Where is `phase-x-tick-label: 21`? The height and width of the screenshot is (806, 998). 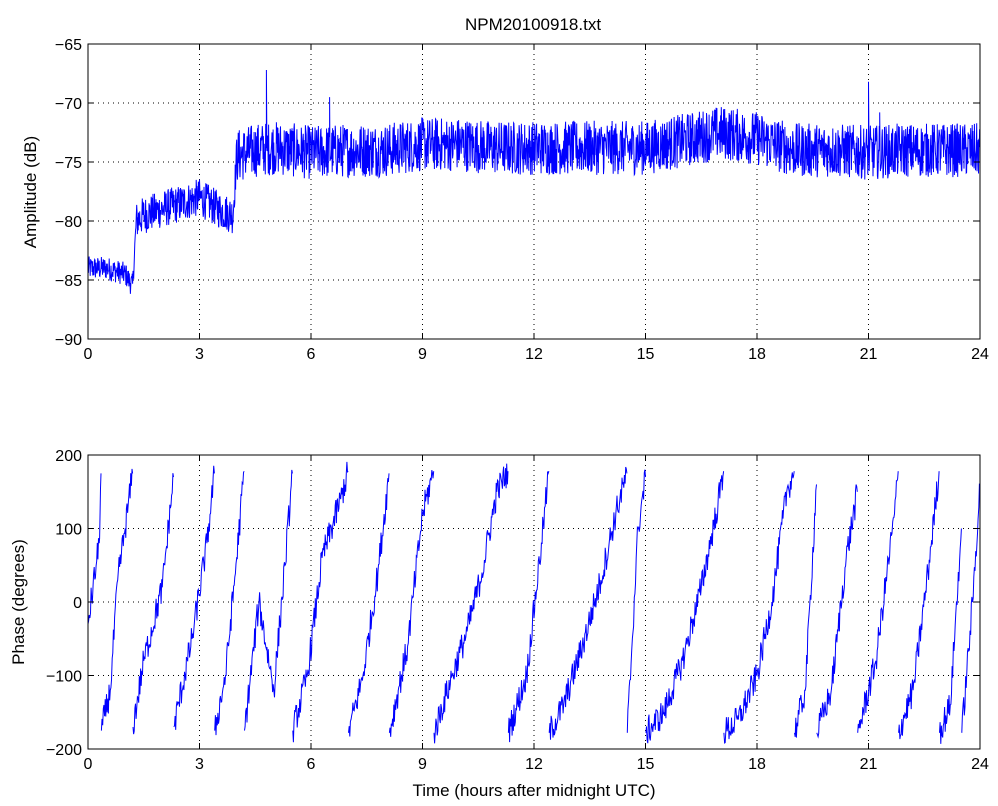
phase-x-tick-label: 21 is located at coordinates (869, 764).